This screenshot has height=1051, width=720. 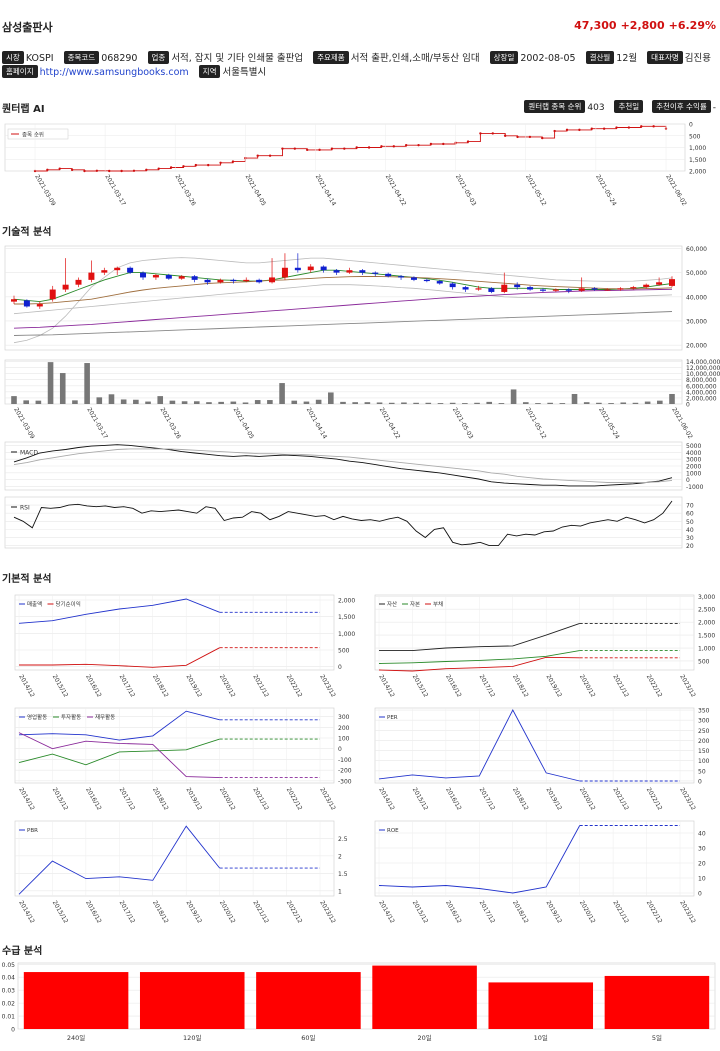 I want to click on y-tick-label: 2000, so click(x=693, y=467).